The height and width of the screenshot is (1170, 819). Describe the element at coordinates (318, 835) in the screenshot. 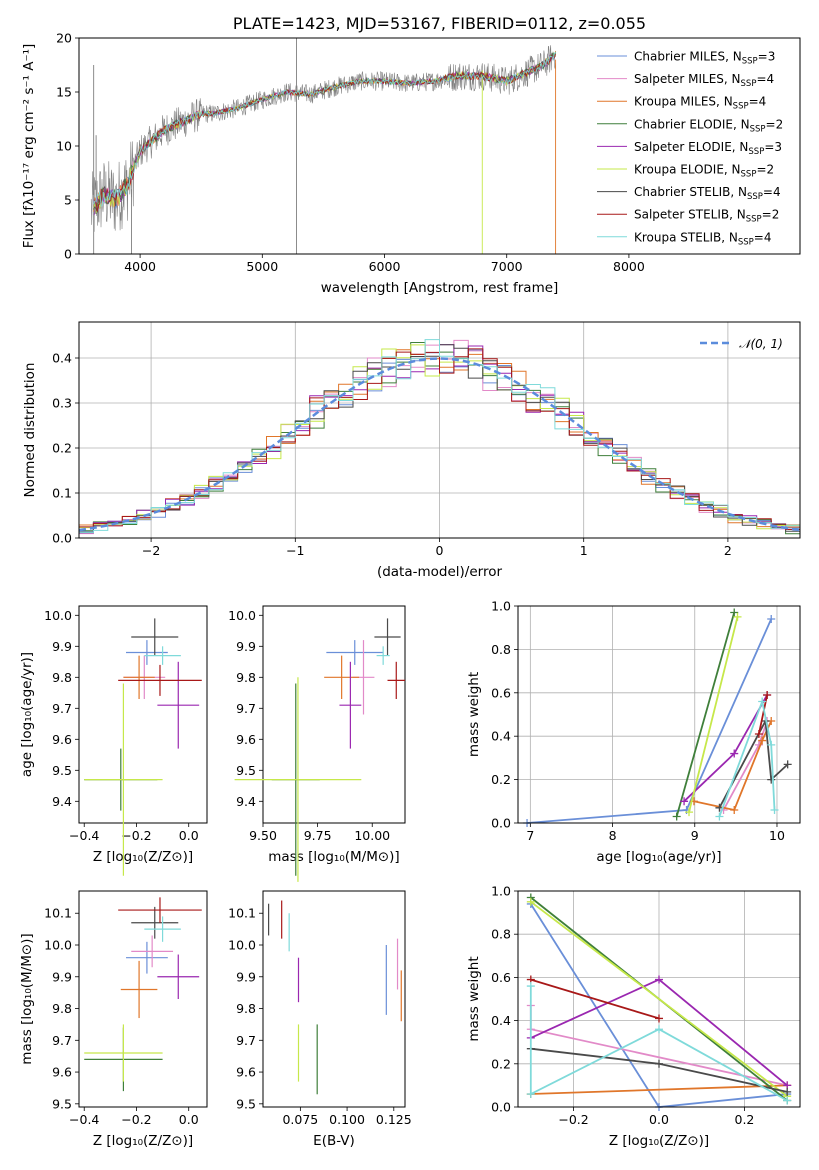

I see `x-tick-label: 9.75` at that location.